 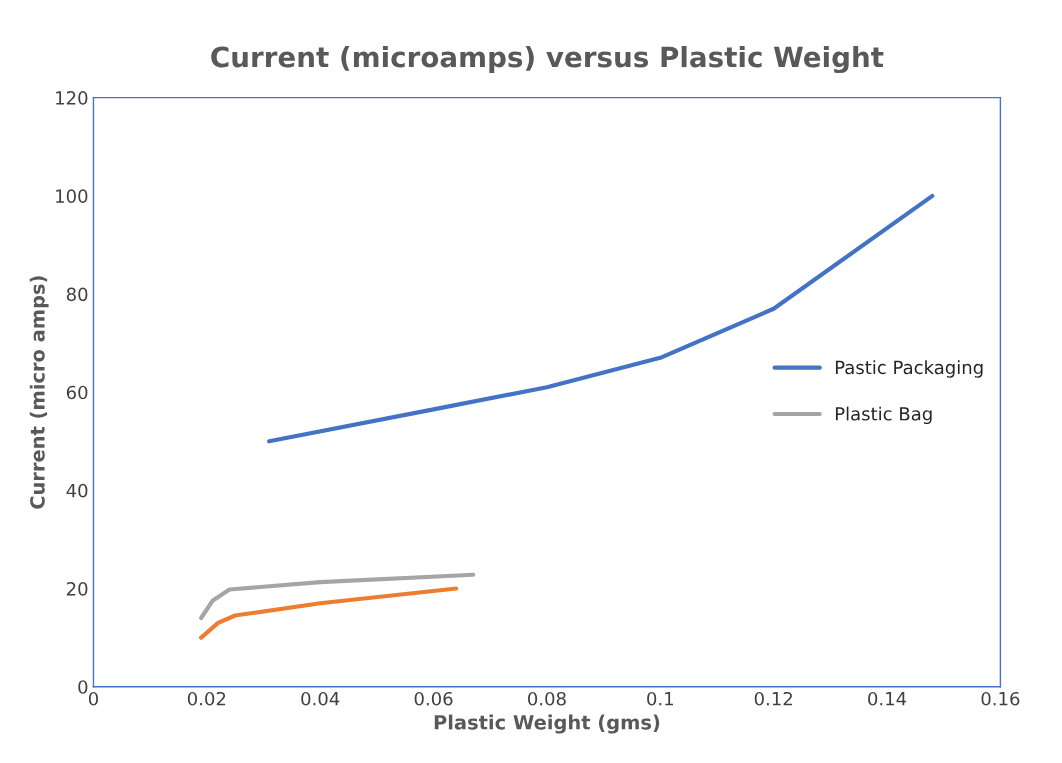 I want to click on y-tick-label: 120, so click(x=72, y=98).